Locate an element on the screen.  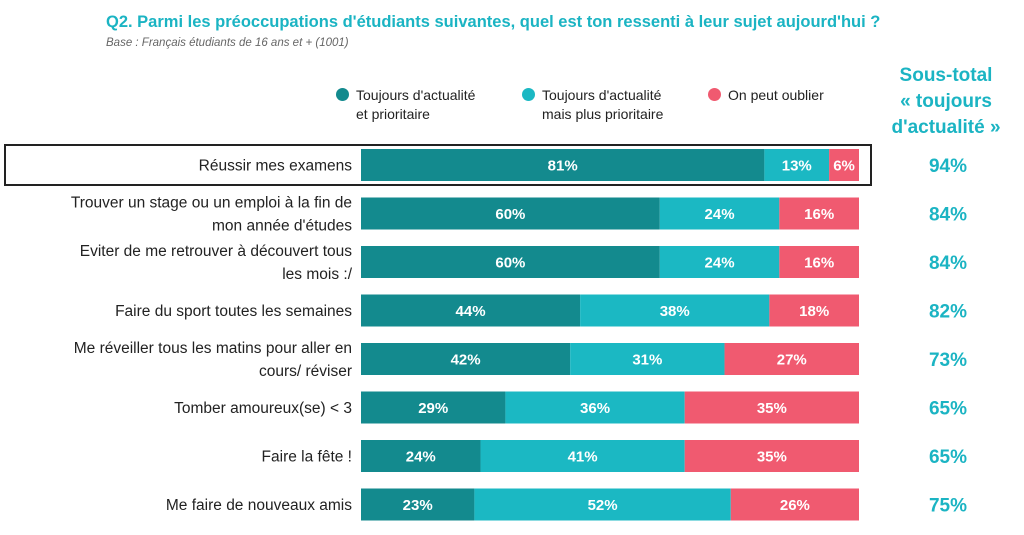
bar-value-label-4-1: 31% is located at coordinates (647, 360).